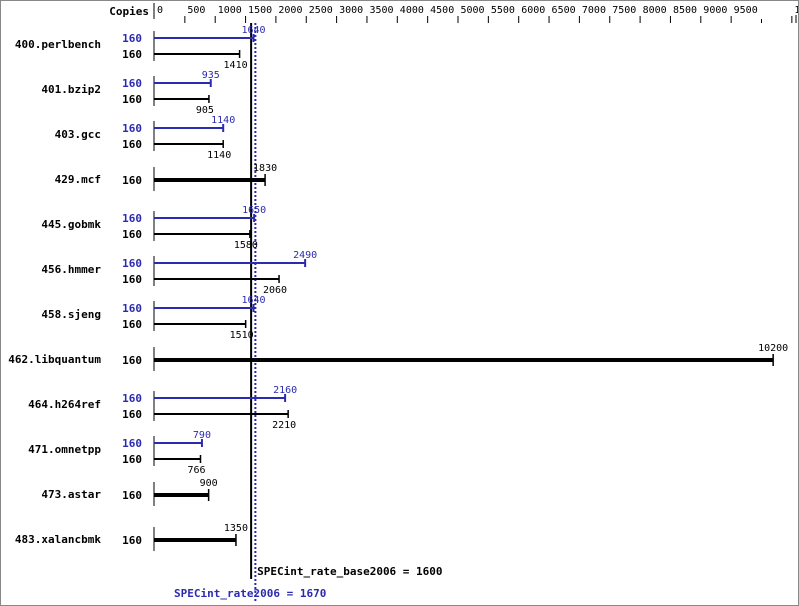 This screenshot has width=799, height=606. What do you see at coordinates (58, 44) in the screenshot?
I see `benchmark-label: 400.perlbench` at bounding box center [58, 44].